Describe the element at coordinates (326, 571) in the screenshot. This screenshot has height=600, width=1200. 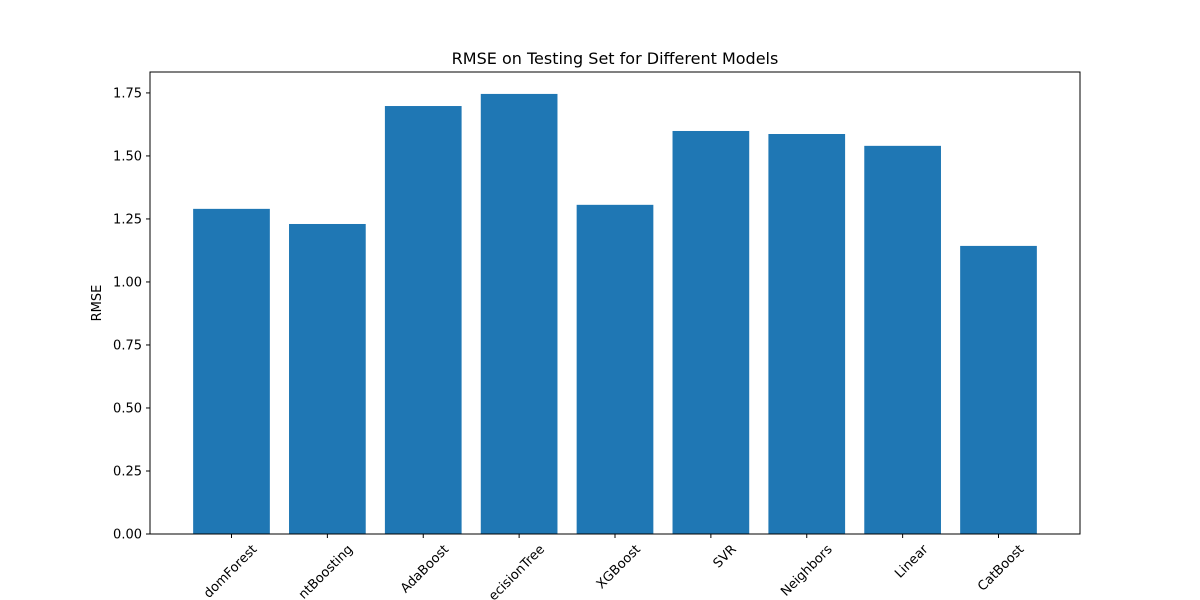
I see `x-tick-label: ntBoosting` at that location.